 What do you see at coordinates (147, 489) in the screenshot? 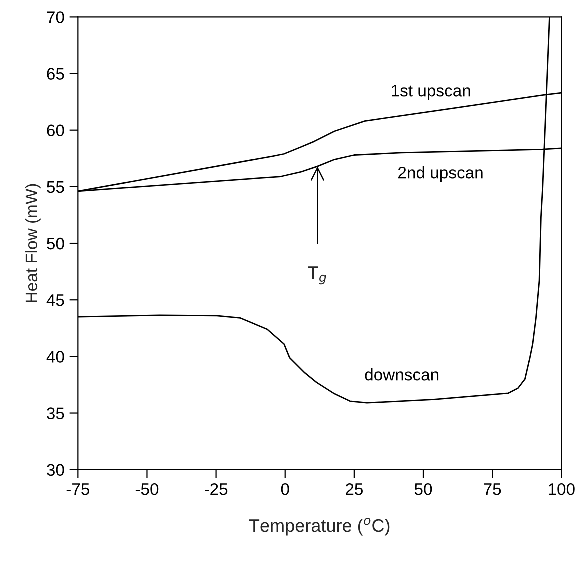
I see `x-tick-label: -50` at bounding box center [147, 489].